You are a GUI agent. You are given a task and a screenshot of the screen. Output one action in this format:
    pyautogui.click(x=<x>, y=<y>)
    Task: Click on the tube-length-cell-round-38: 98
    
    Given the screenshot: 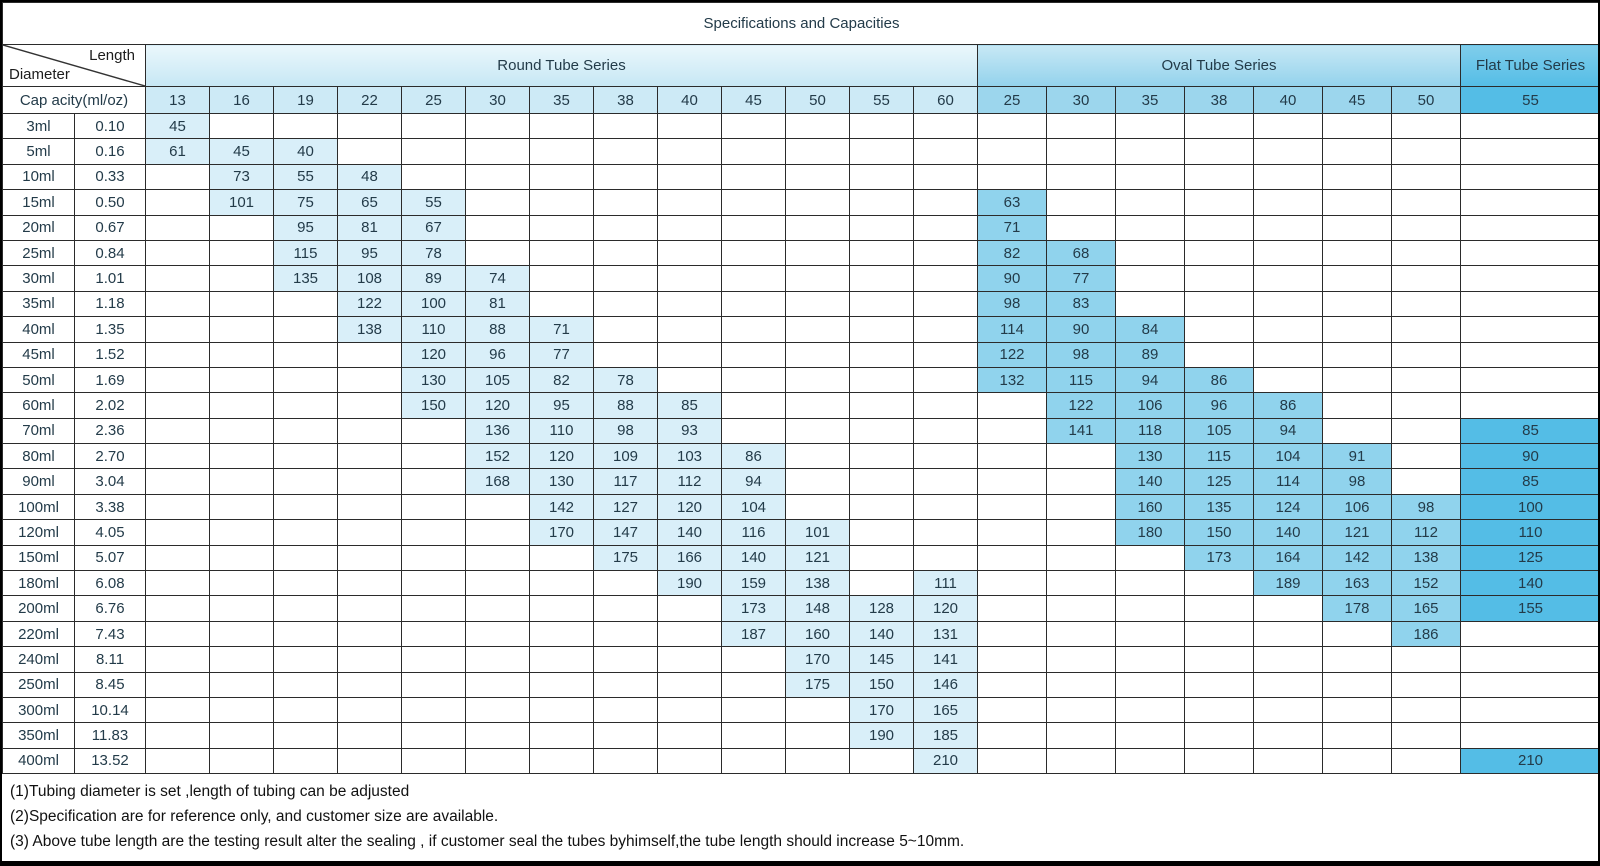 What is the action you would take?
    pyautogui.click(x=625, y=431)
    